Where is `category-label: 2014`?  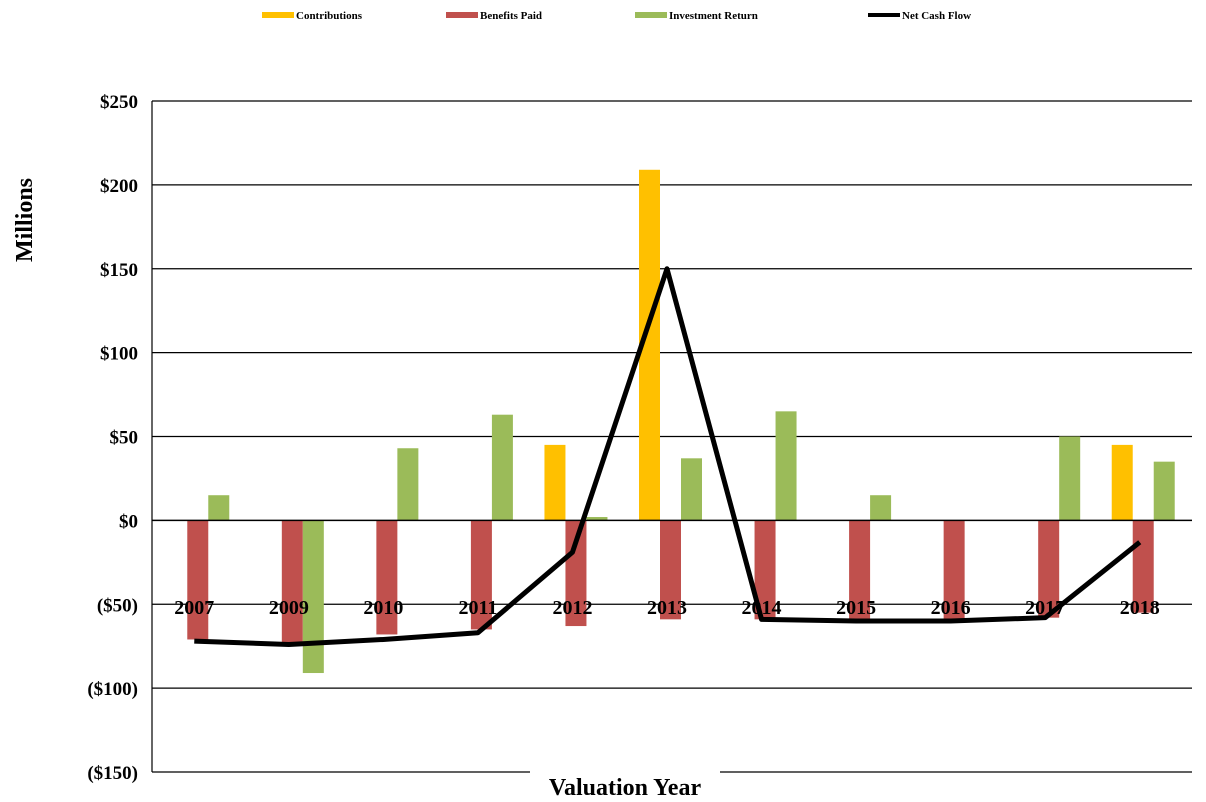 category-label: 2014 is located at coordinates (762, 608).